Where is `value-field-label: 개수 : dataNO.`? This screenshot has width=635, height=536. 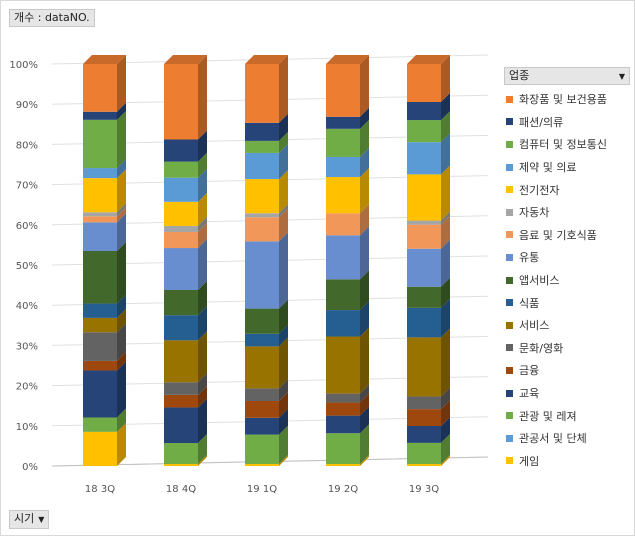 value-field-label: 개수 : dataNO. is located at coordinates (52, 17).